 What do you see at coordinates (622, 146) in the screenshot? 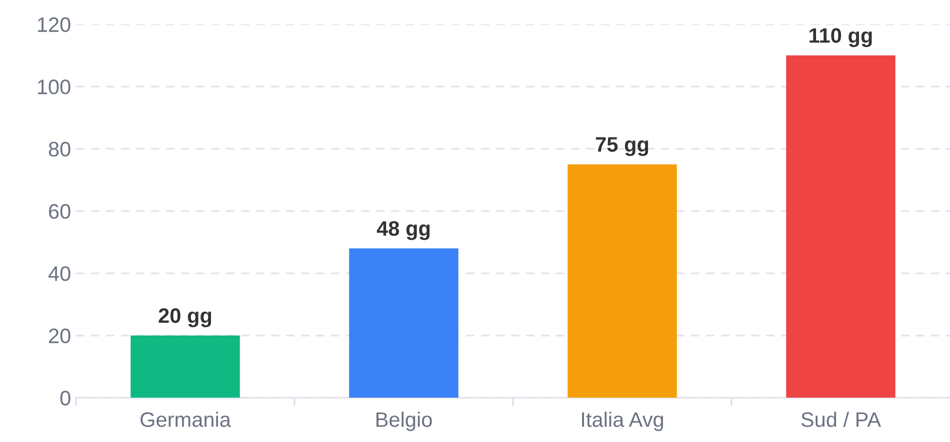
I see `data-label: 75 gg` at bounding box center [622, 146].